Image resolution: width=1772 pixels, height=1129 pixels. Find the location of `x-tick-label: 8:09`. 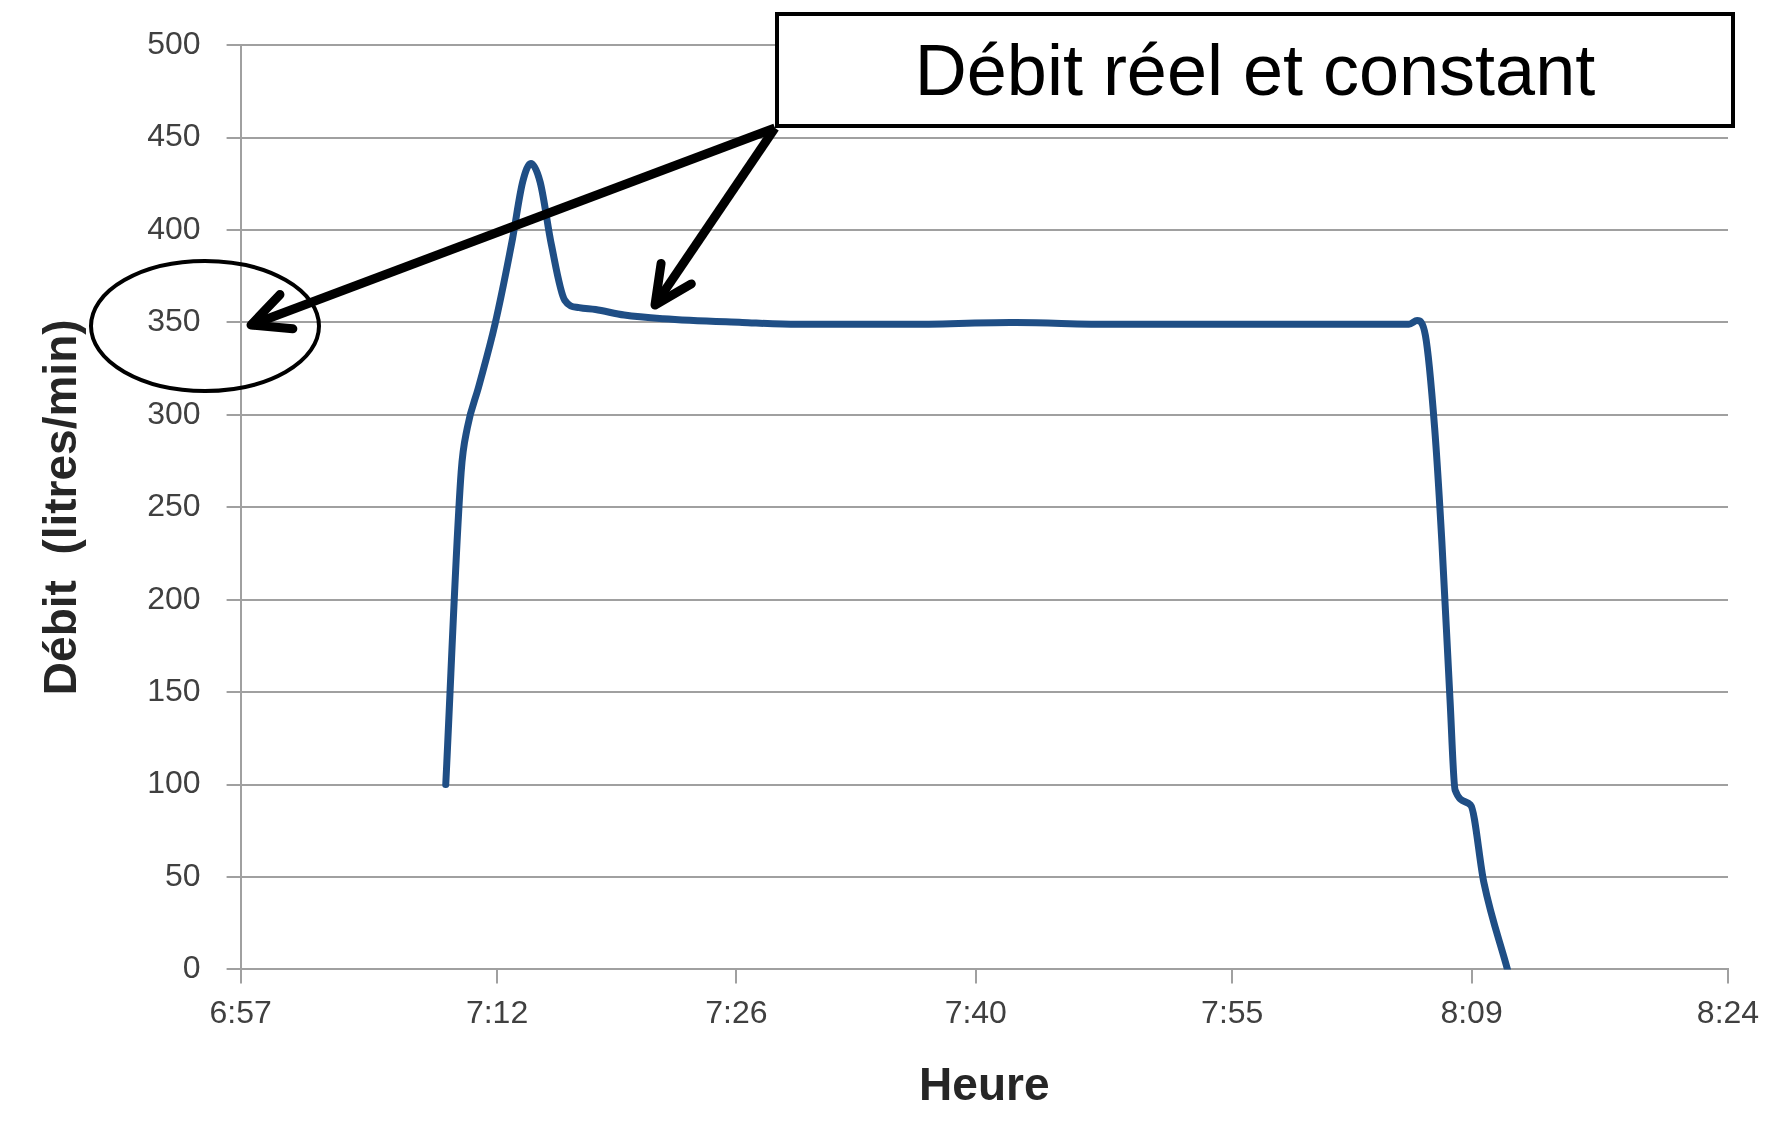

x-tick-label: 8:09 is located at coordinates (1471, 1012).